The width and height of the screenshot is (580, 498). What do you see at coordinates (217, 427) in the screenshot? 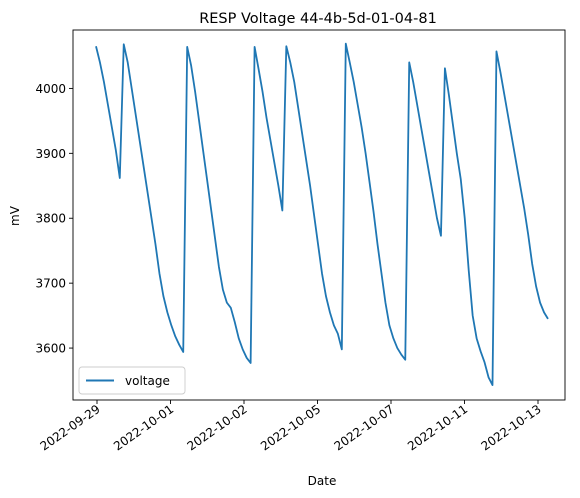
I see `x-tick-label: 2022-10-02` at bounding box center [217, 427].